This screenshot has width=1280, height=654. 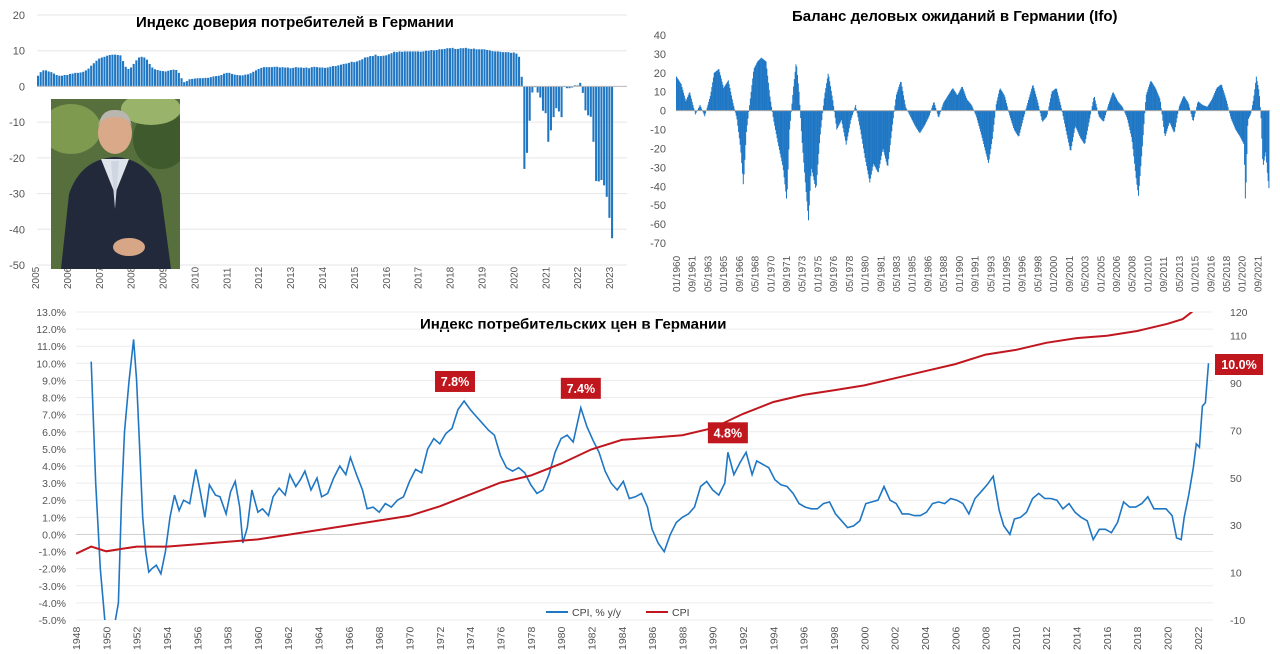 I want to click on cc-xtick-label: 2013, so click(x=291, y=277).